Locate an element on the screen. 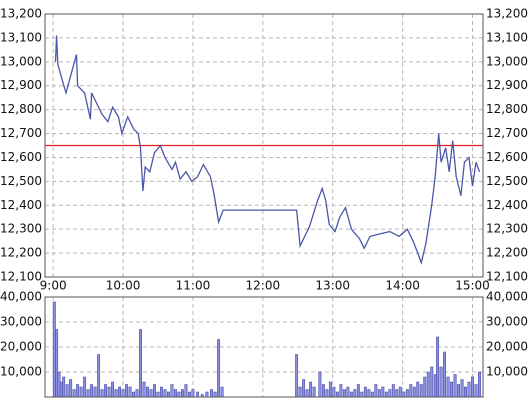 Image resolution: width=530 pixels, height=404 pixels. x-tick-label: 15:00 is located at coordinates (472, 286).